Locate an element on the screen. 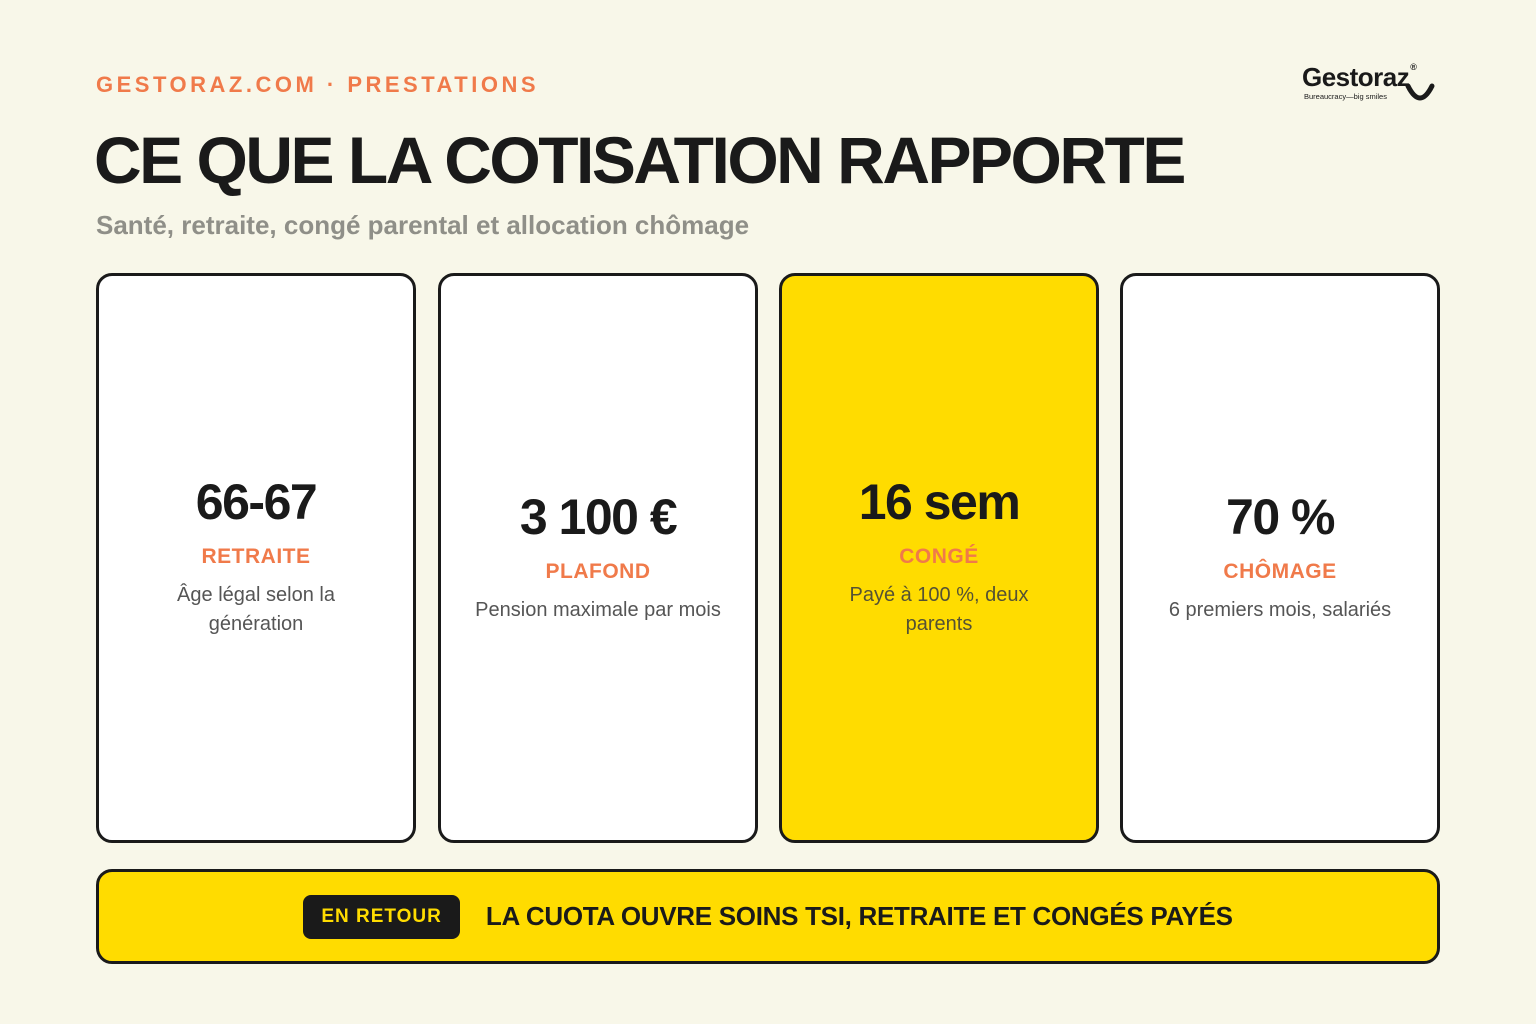 The height and width of the screenshot is (1024, 1536). gestoraz-logo: Gestoraz® Bureaucracy—big smiles is located at coordinates (1371, 85).